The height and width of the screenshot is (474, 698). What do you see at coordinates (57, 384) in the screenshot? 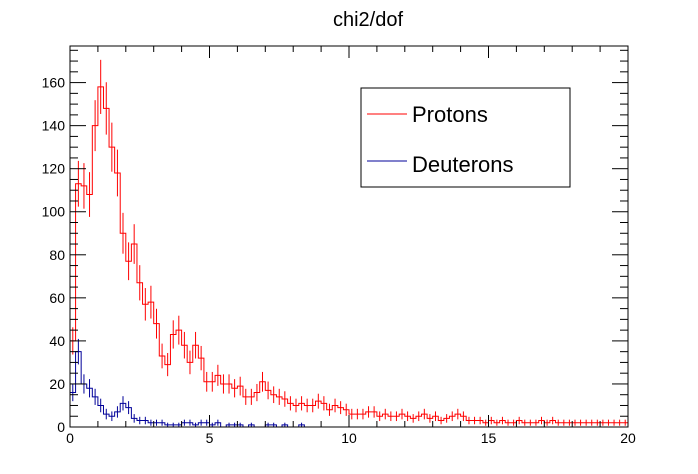
I see `y-tick-label: 20` at bounding box center [57, 384].